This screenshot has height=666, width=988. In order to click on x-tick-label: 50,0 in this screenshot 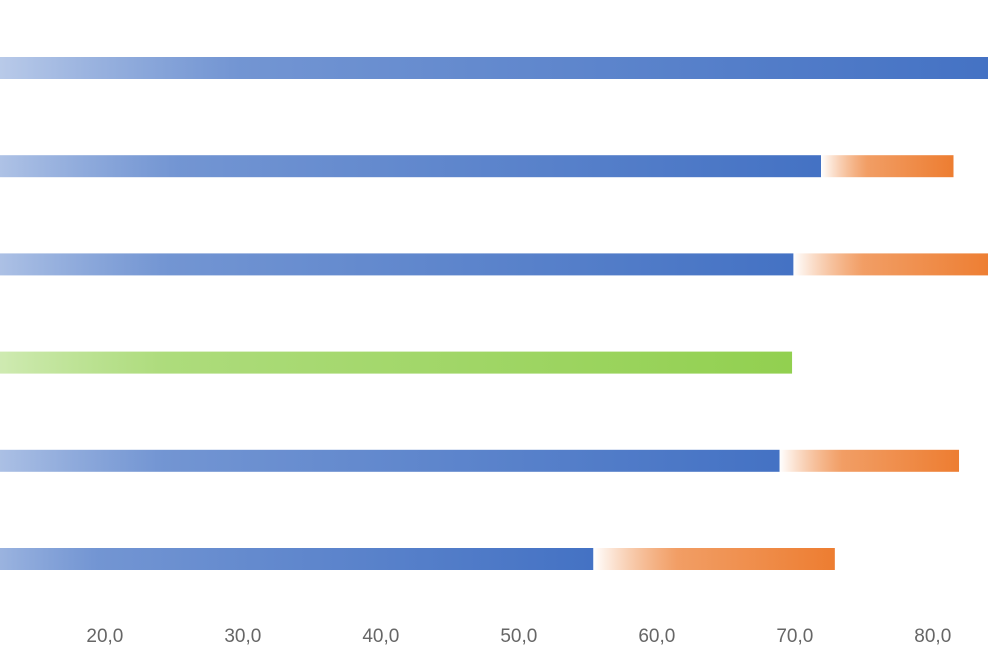, I will do `click(518, 636)`.